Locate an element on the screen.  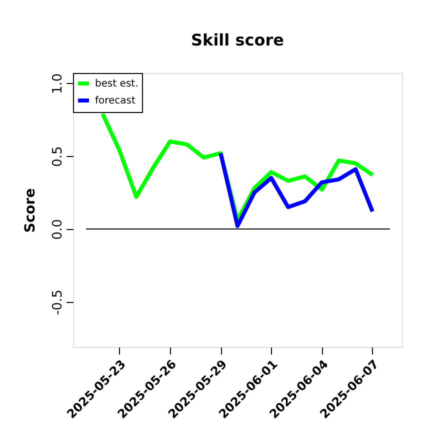
y-tick-label: 0.5 is located at coordinates (58, 156).